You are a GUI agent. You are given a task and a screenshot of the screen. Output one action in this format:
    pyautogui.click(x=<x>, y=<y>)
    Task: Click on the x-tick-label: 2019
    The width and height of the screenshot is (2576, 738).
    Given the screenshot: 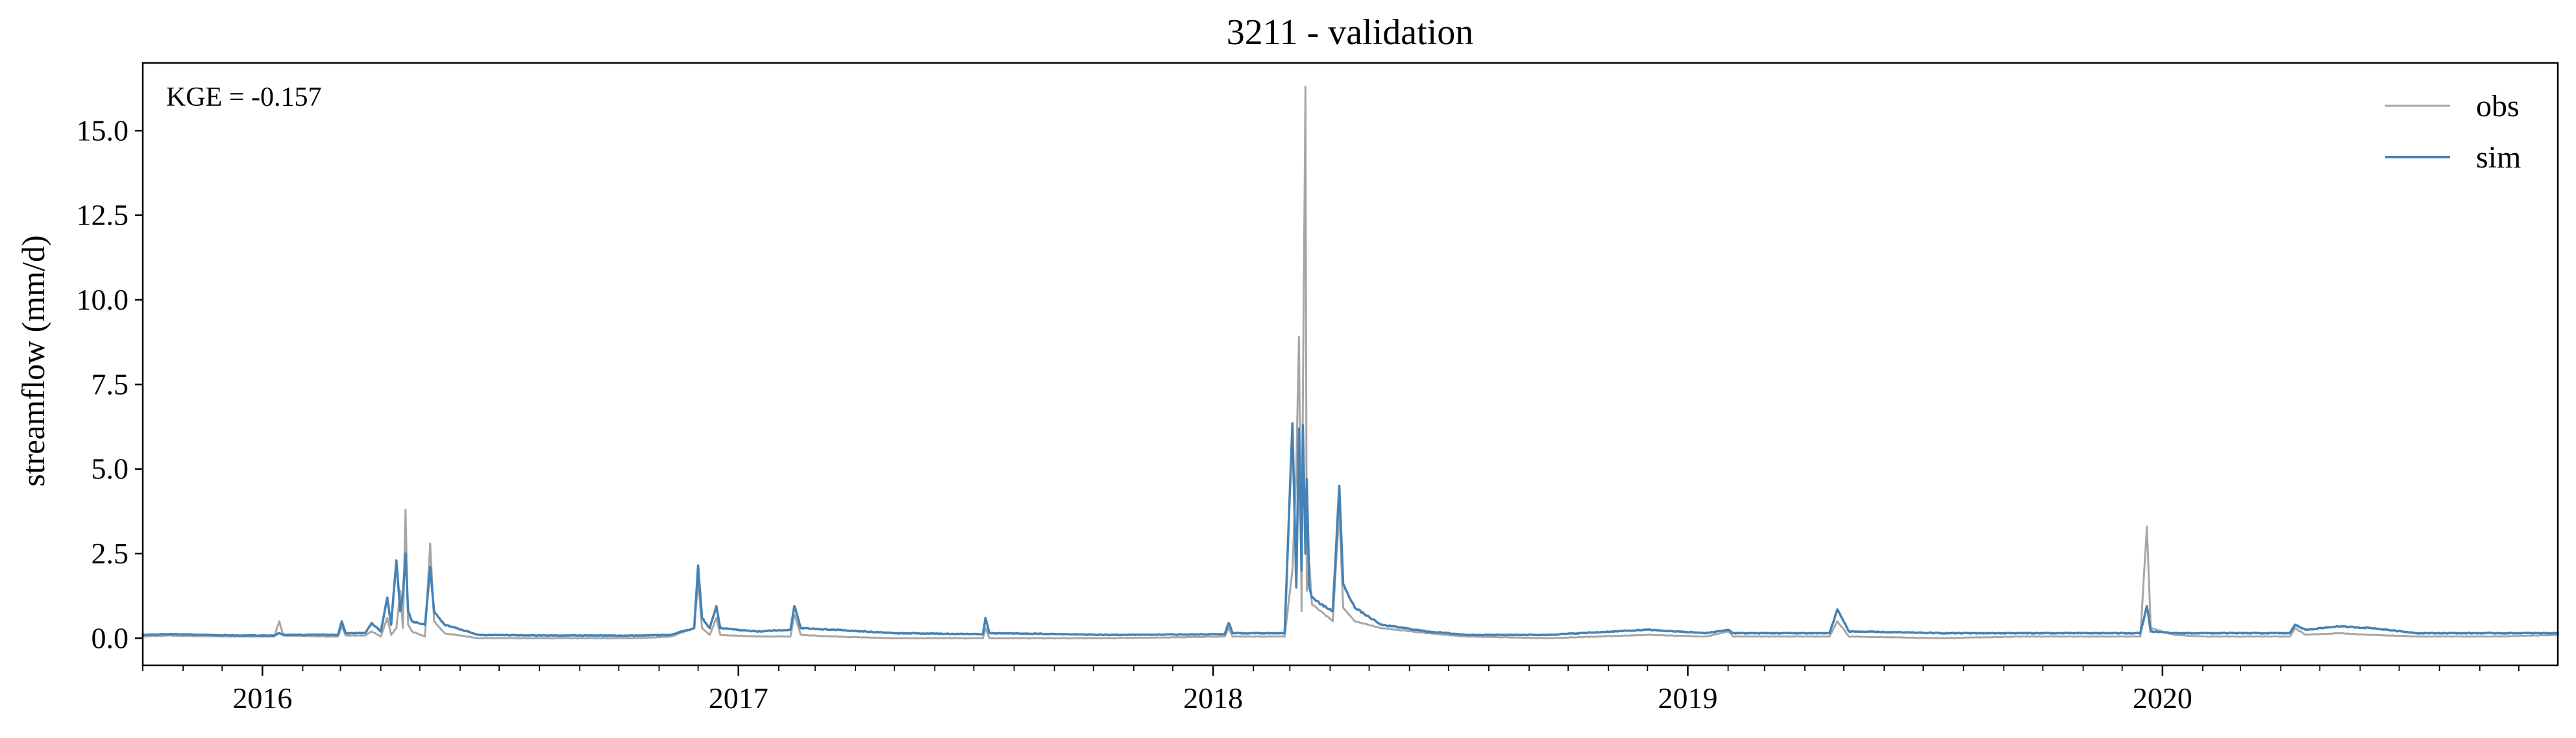 What is the action you would take?
    pyautogui.click(x=1687, y=699)
    